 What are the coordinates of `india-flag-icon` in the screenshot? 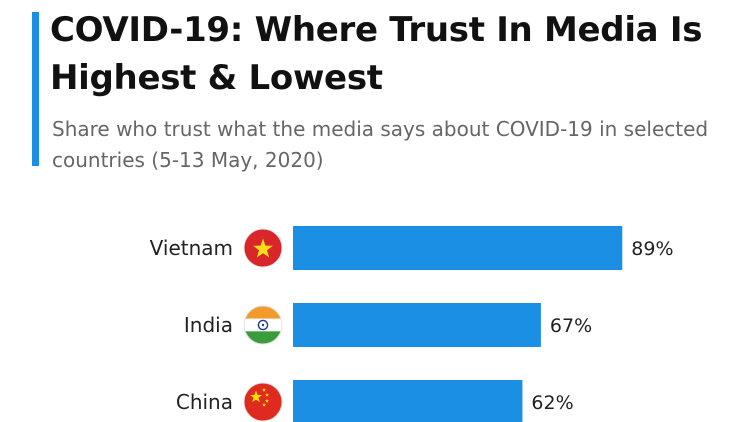 It's located at (263, 325).